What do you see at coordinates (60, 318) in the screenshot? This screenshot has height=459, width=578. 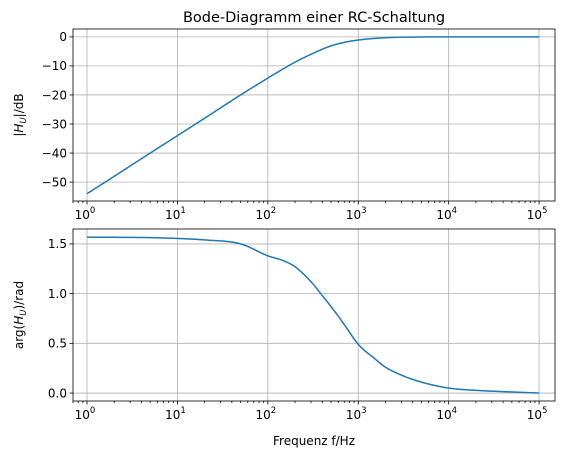 I see `phase-y-ticks: 0.0 0.5 1.0 1.5` at bounding box center [60, 318].